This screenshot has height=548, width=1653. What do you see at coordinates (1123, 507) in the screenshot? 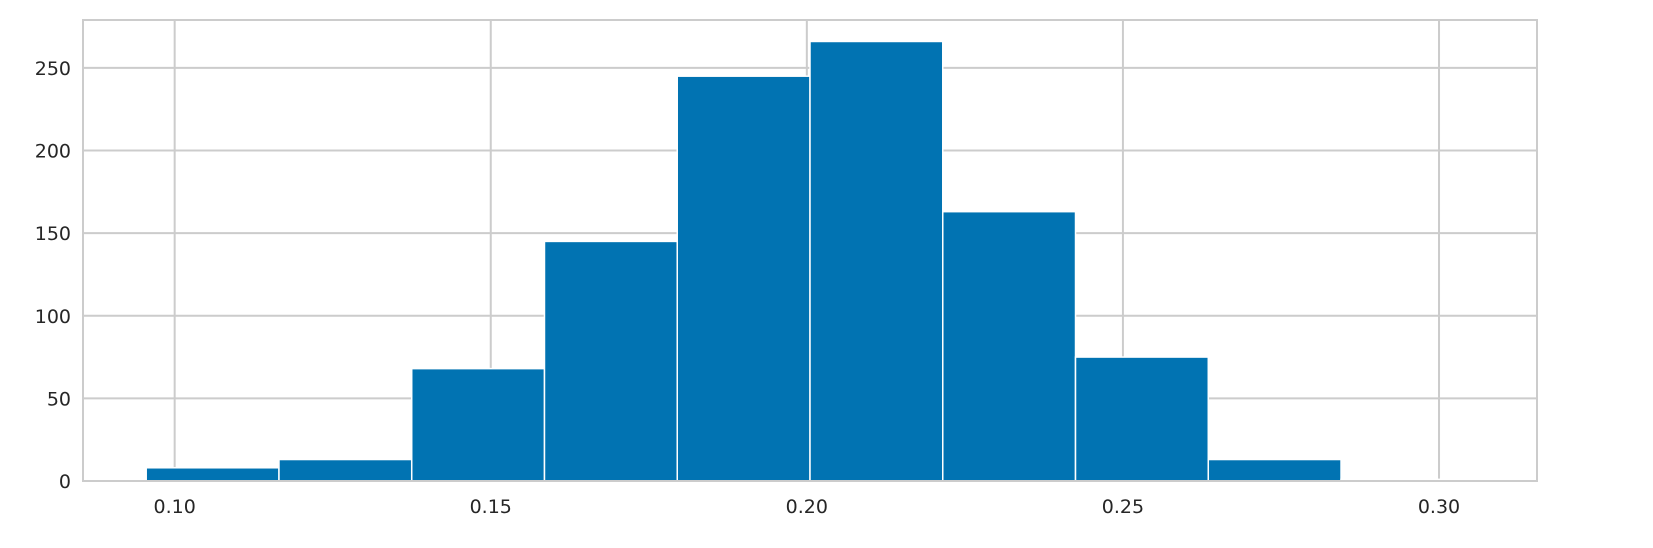
I see `x-tick-label: 0.25` at bounding box center [1123, 507].